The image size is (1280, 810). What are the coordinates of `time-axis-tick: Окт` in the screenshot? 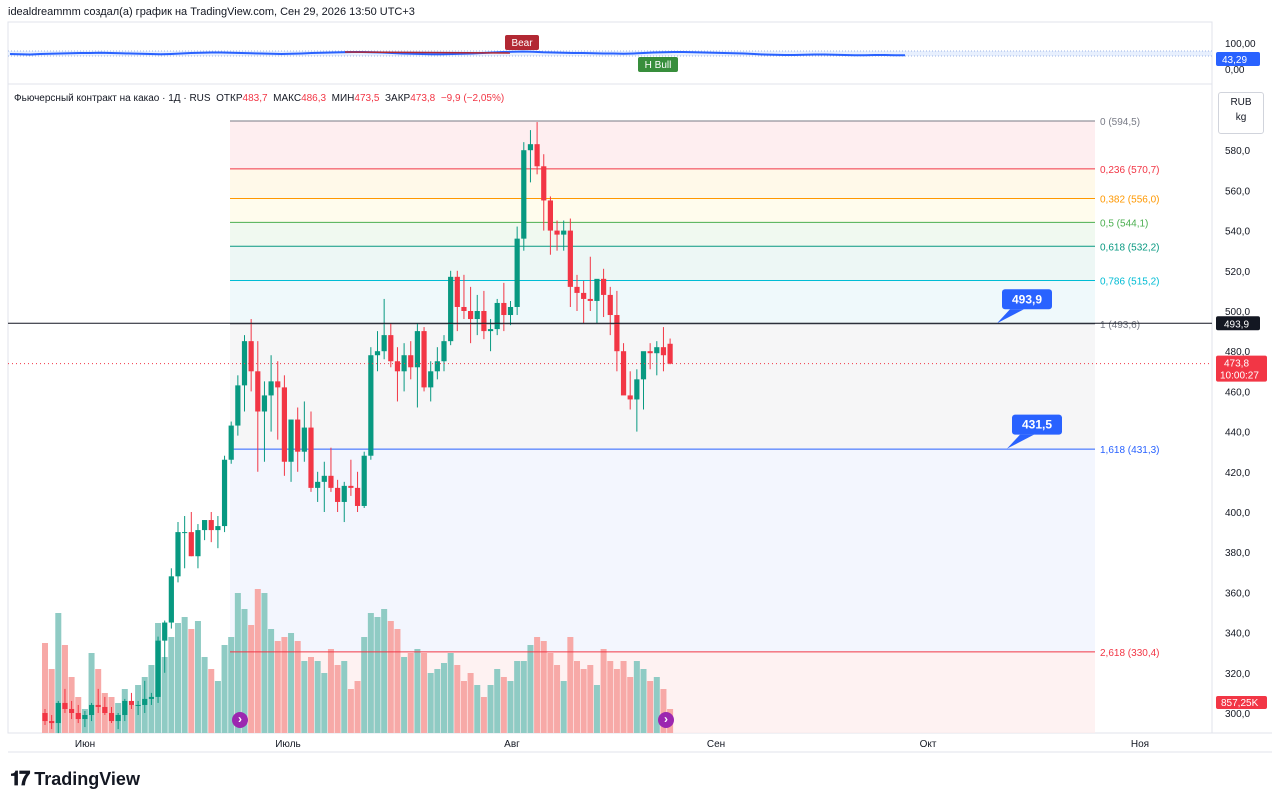 It's located at (928, 744).